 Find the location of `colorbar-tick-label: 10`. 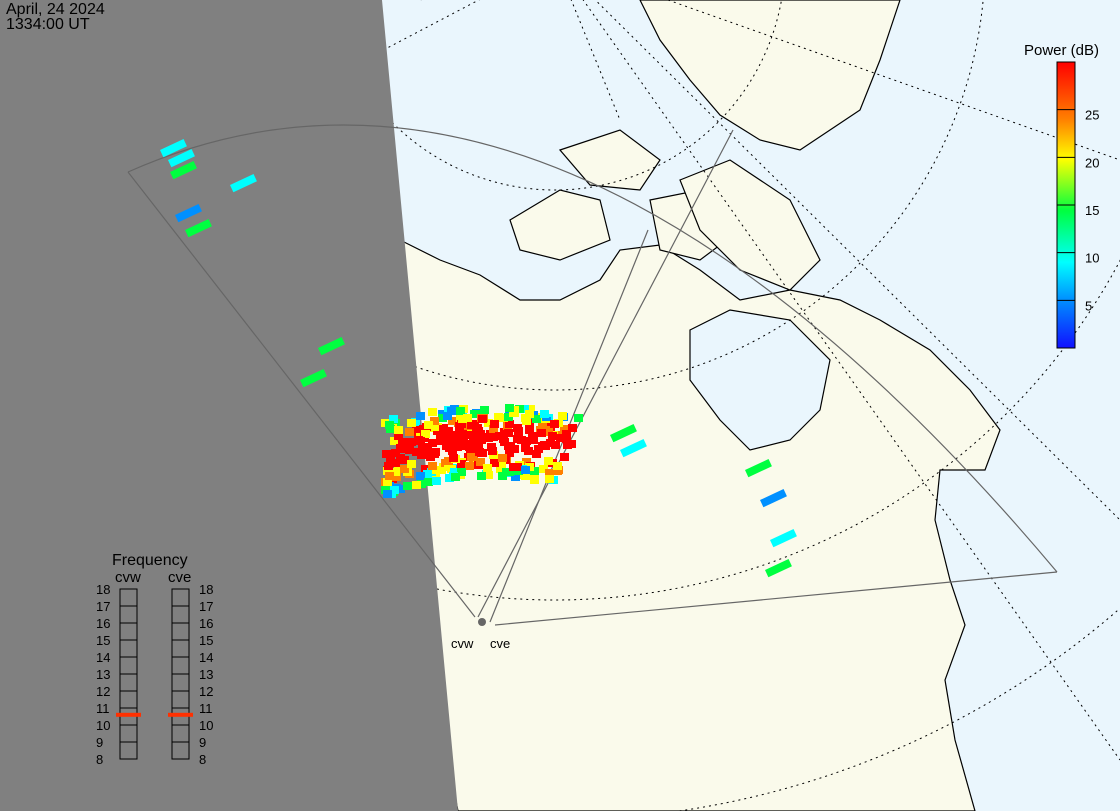

colorbar-tick-label: 10 is located at coordinates (1092, 258).